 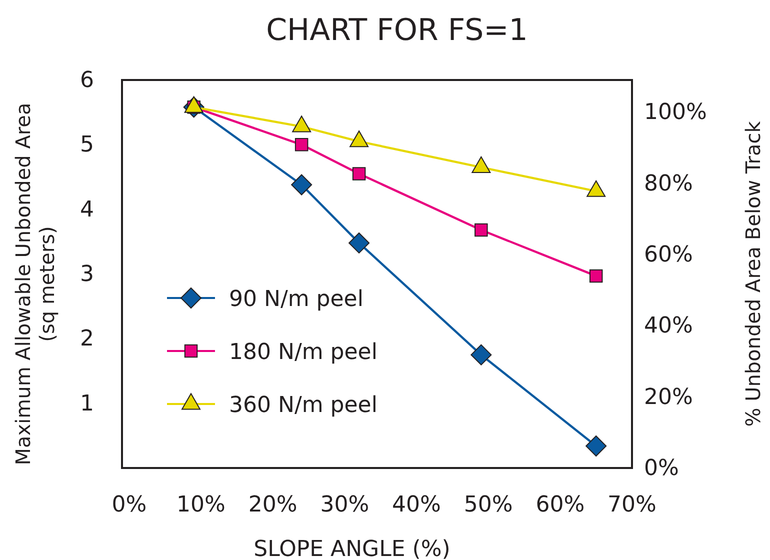 What do you see at coordinates (87, 145) in the screenshot?
I see `y-tick-label: 5` at bounding box center [87, 145].